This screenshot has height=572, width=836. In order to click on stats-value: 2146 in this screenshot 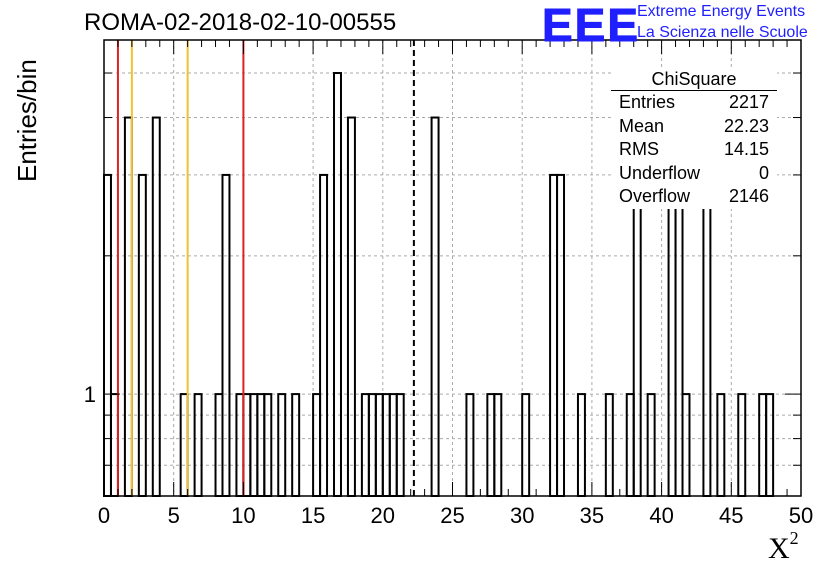, I will do `click(748, 196)`.